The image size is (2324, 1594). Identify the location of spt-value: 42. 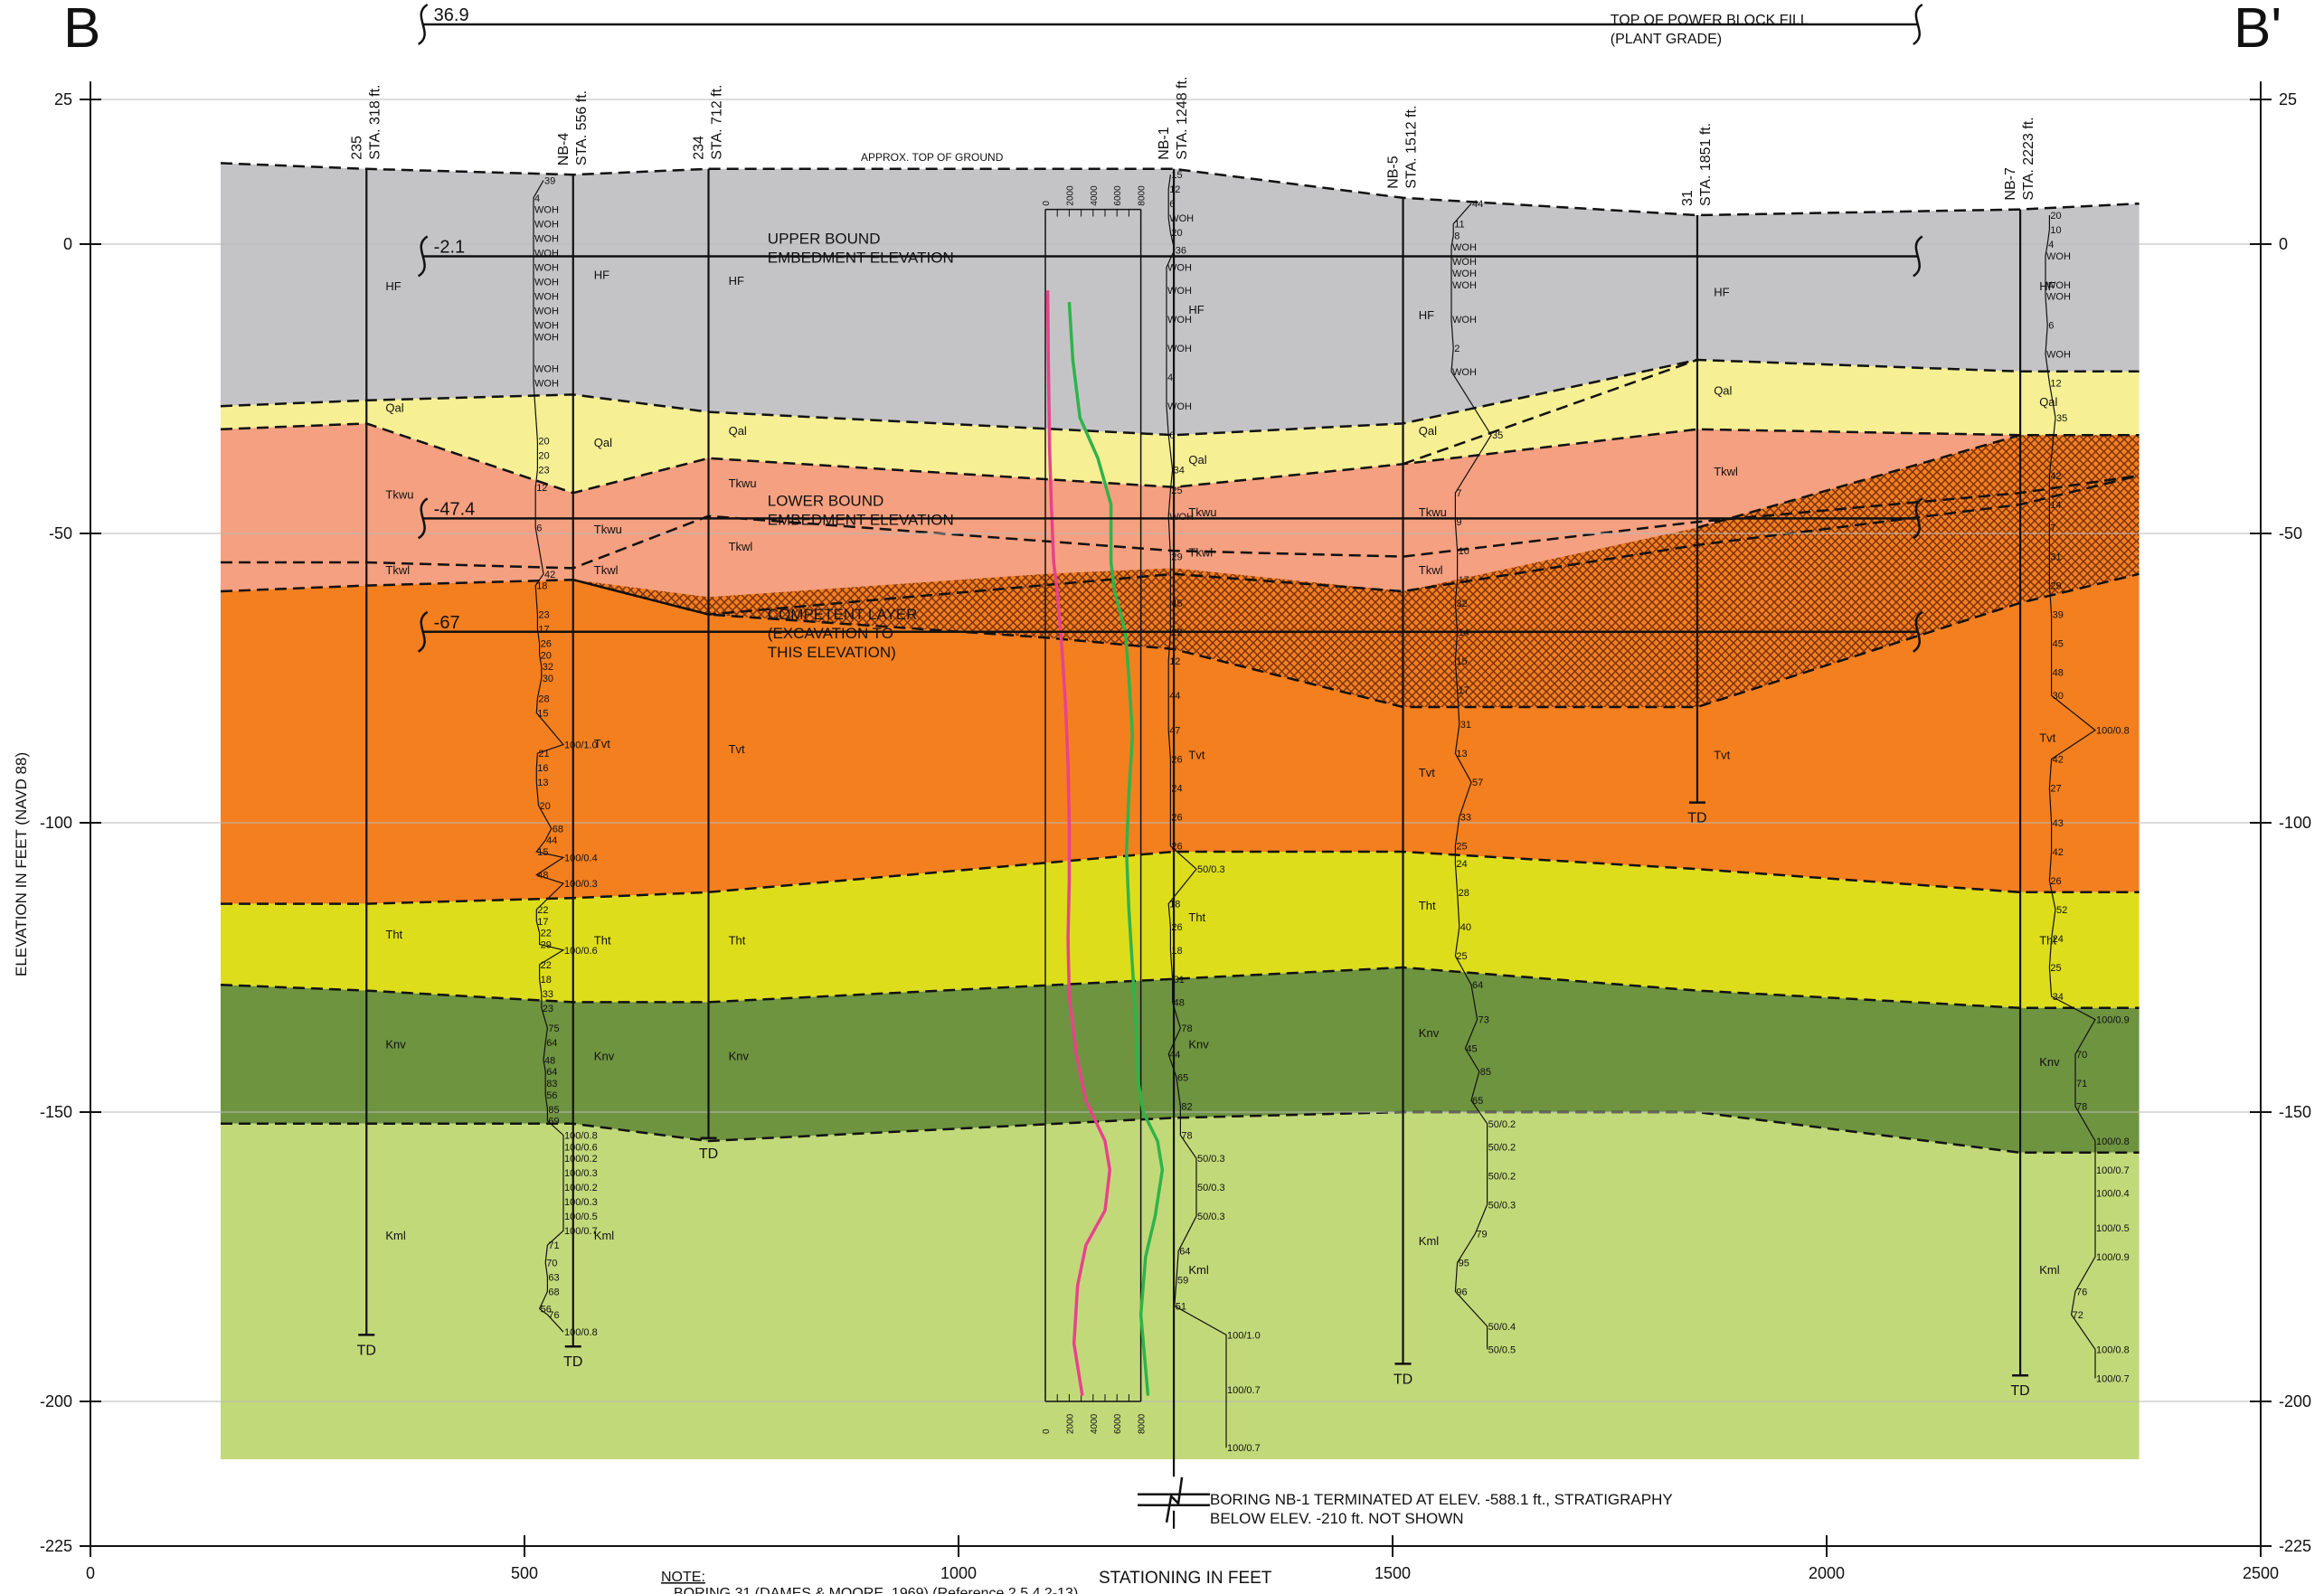
(2059, 760).